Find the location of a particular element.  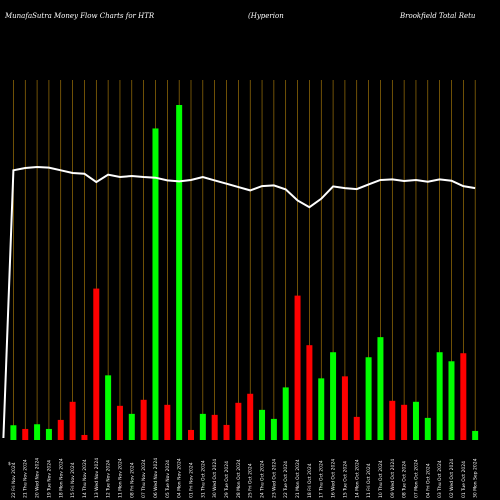

x-tick-label: 05 Tue Nov 2024 is located at coordinates (168, 479).